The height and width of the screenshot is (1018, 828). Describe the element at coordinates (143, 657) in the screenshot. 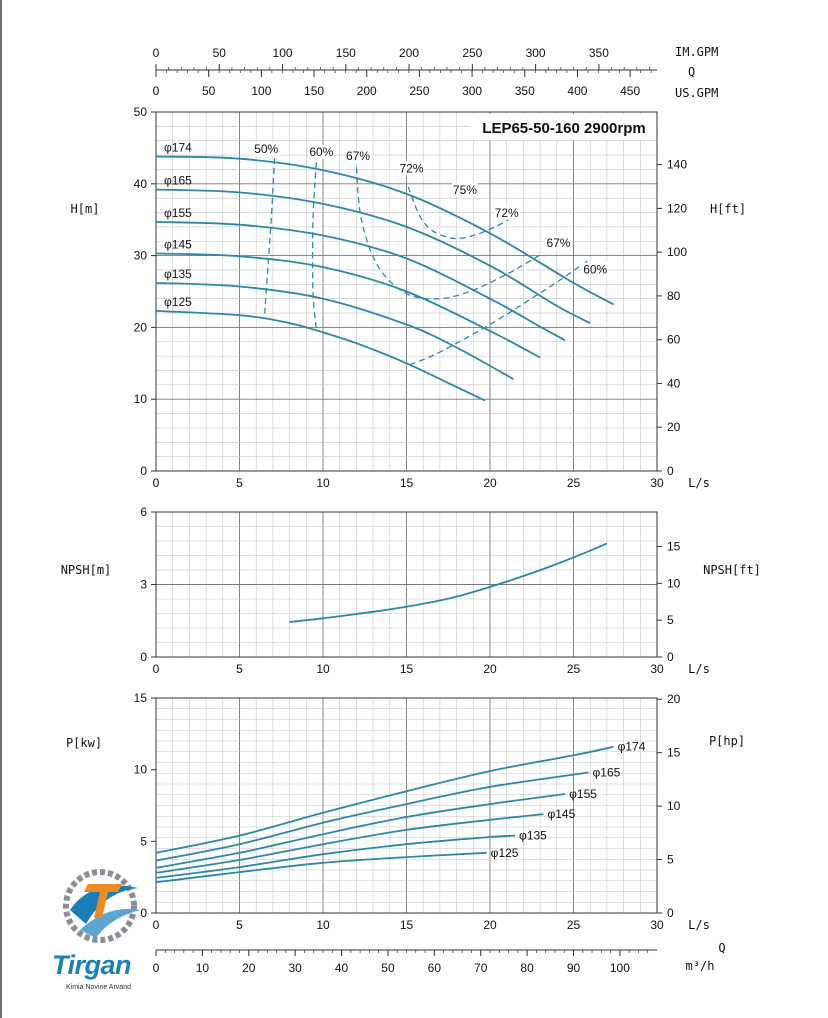

I see `npsh-ytick-left-label: 0` at that location.